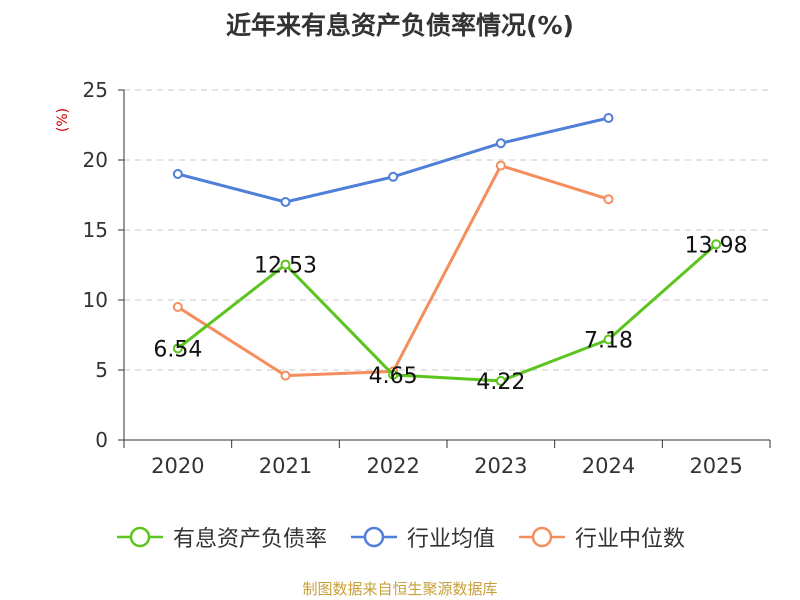 The width and height of the screenshot is (800, 600). I want to click on data-label: 7.18, so click(608, 340).